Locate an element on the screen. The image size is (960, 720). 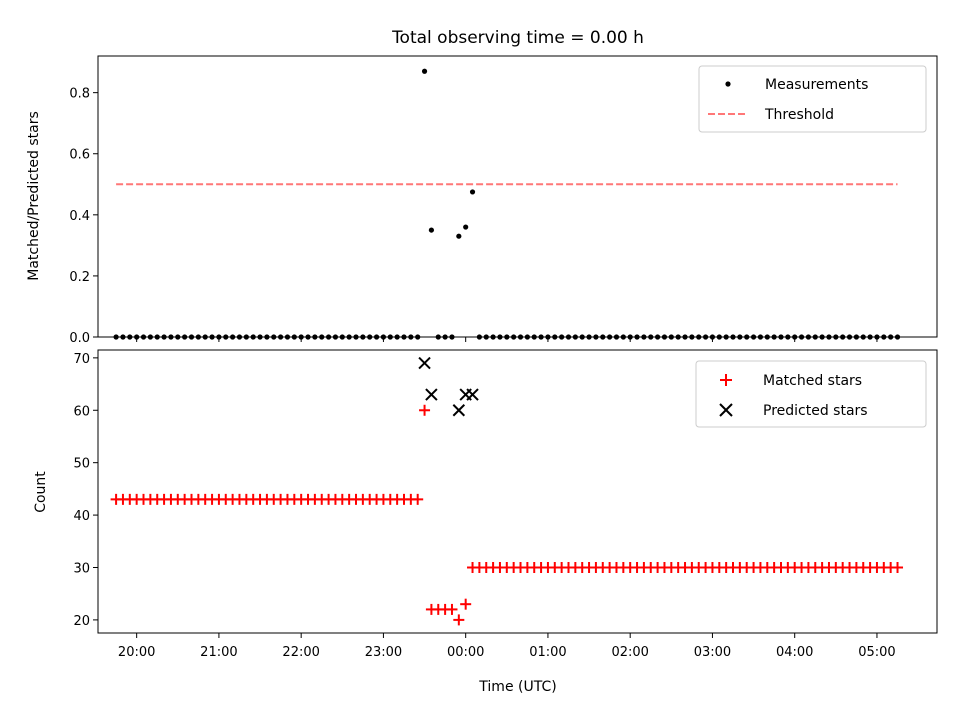
x-axis-label: Time (UTC) is located at coordinates (517, 687).